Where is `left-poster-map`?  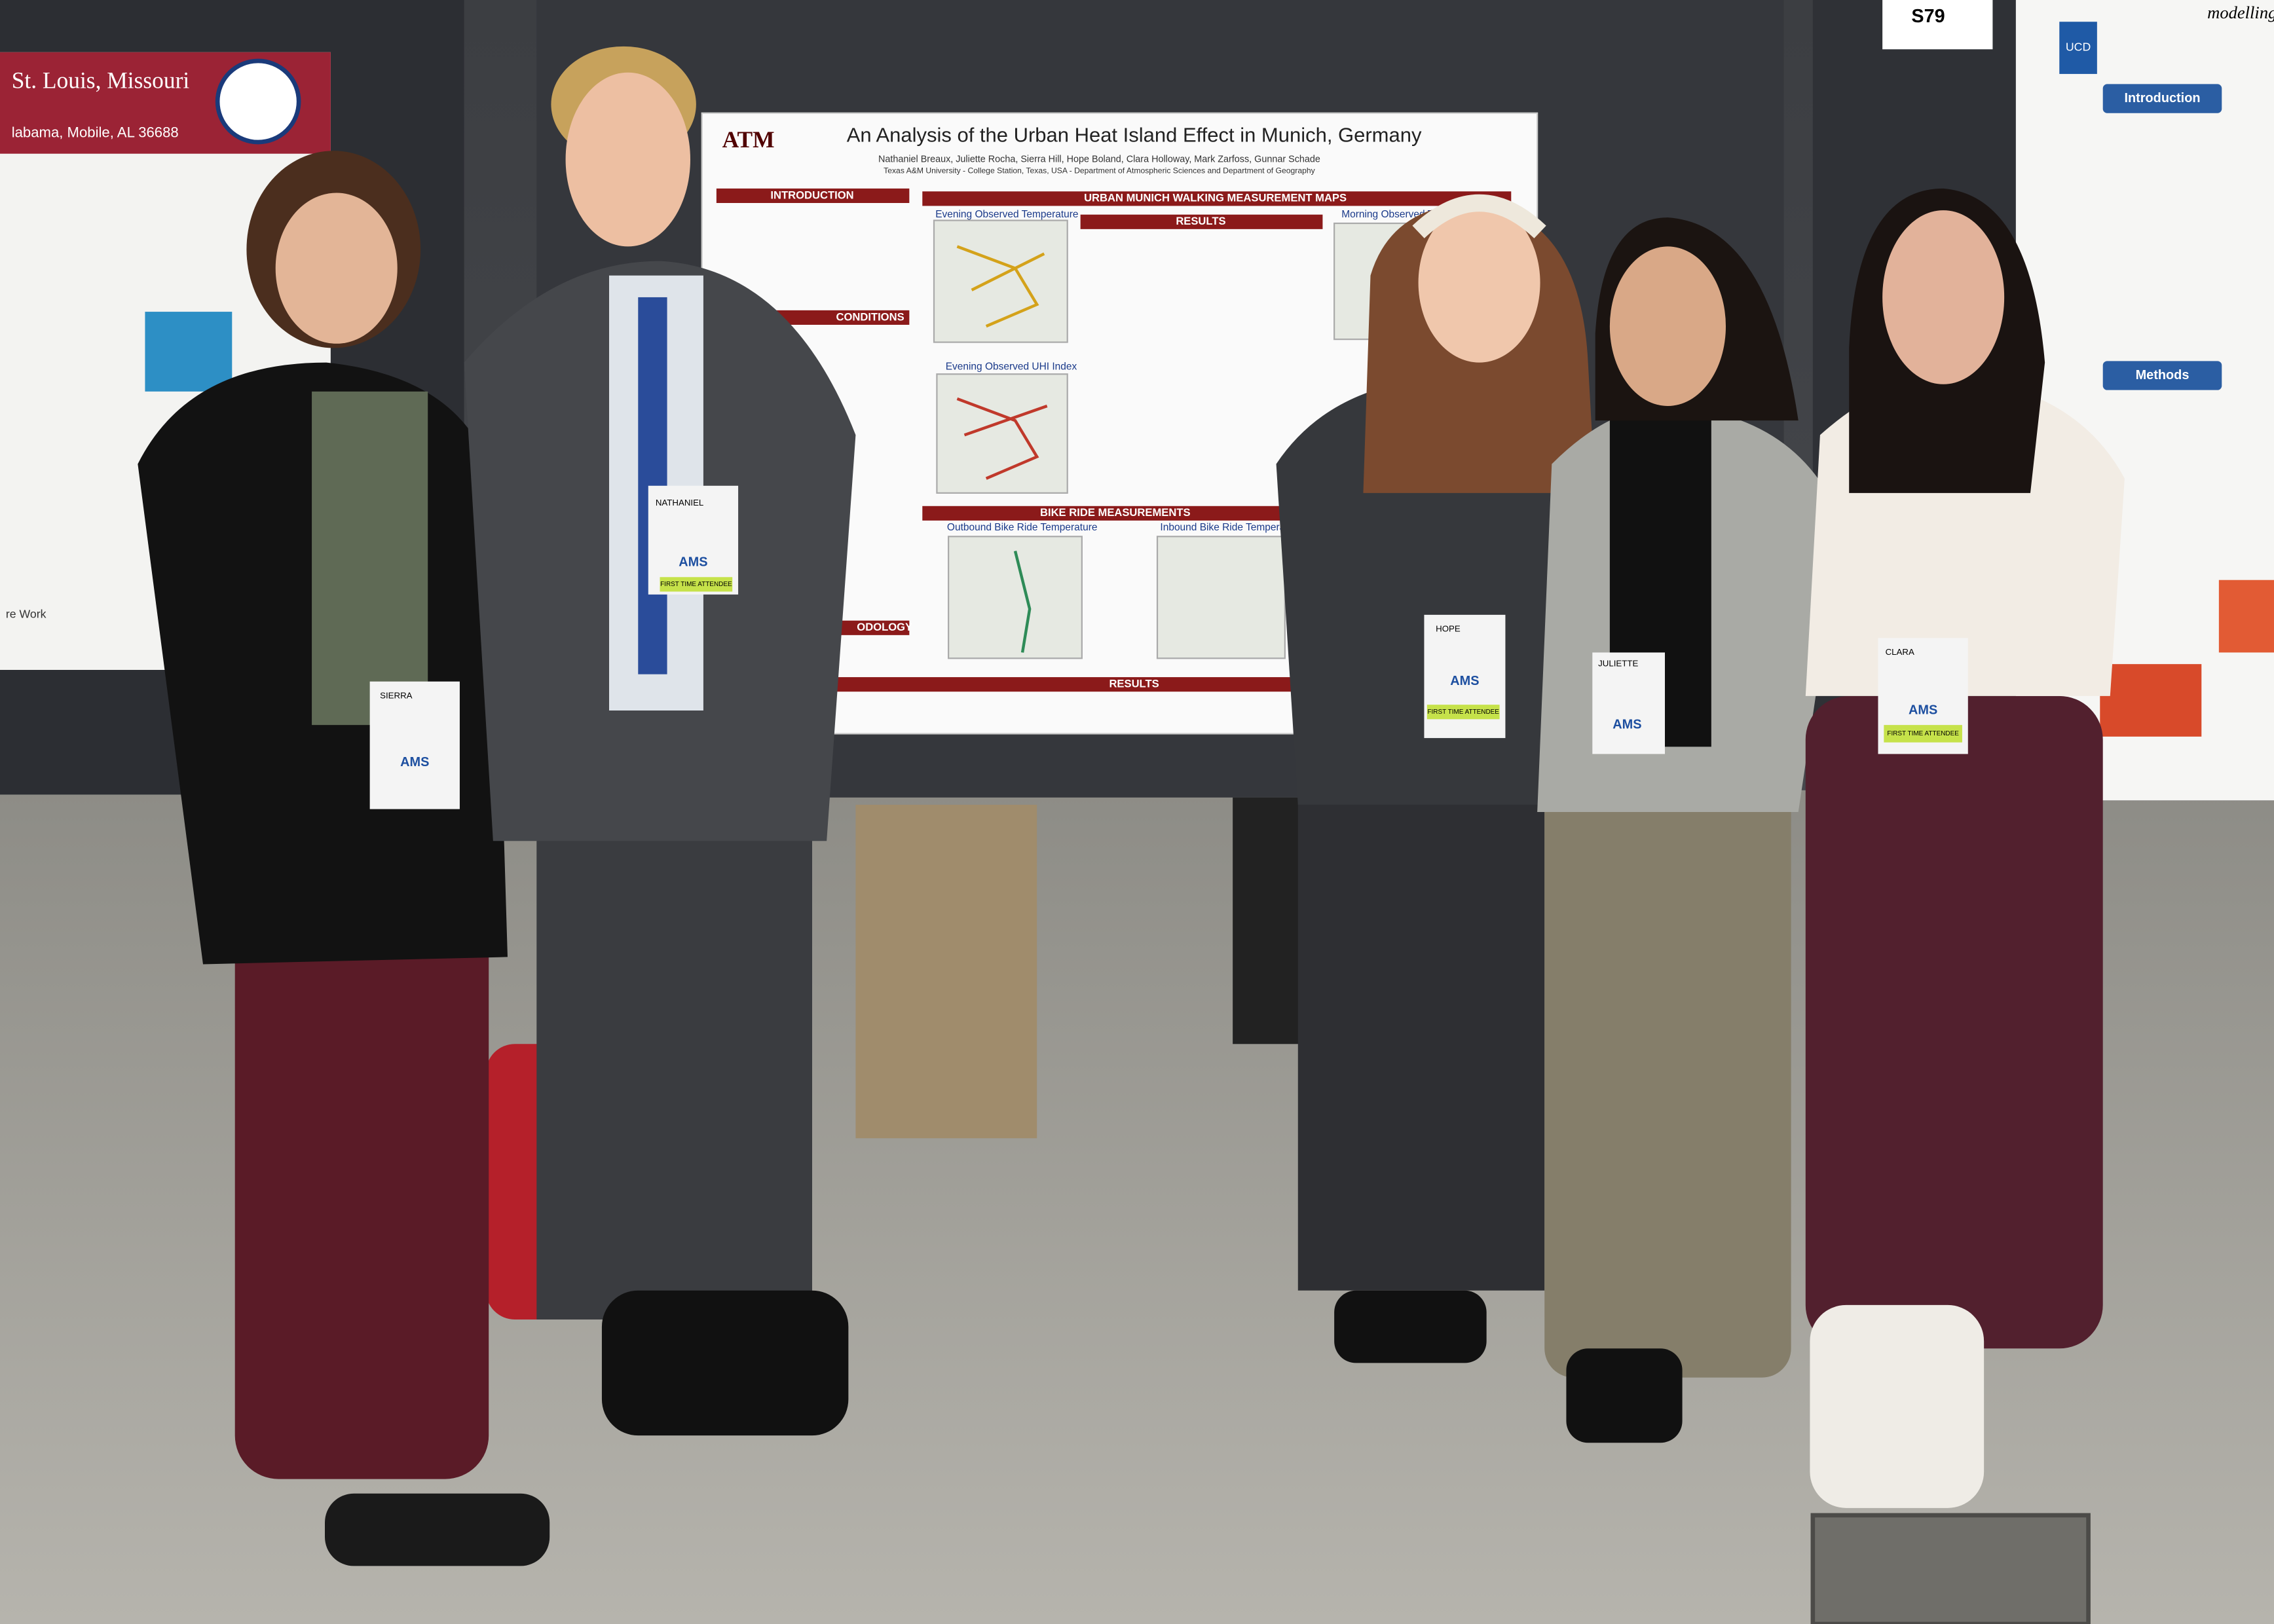 left-poster-map is located at coordinates (189, 352).